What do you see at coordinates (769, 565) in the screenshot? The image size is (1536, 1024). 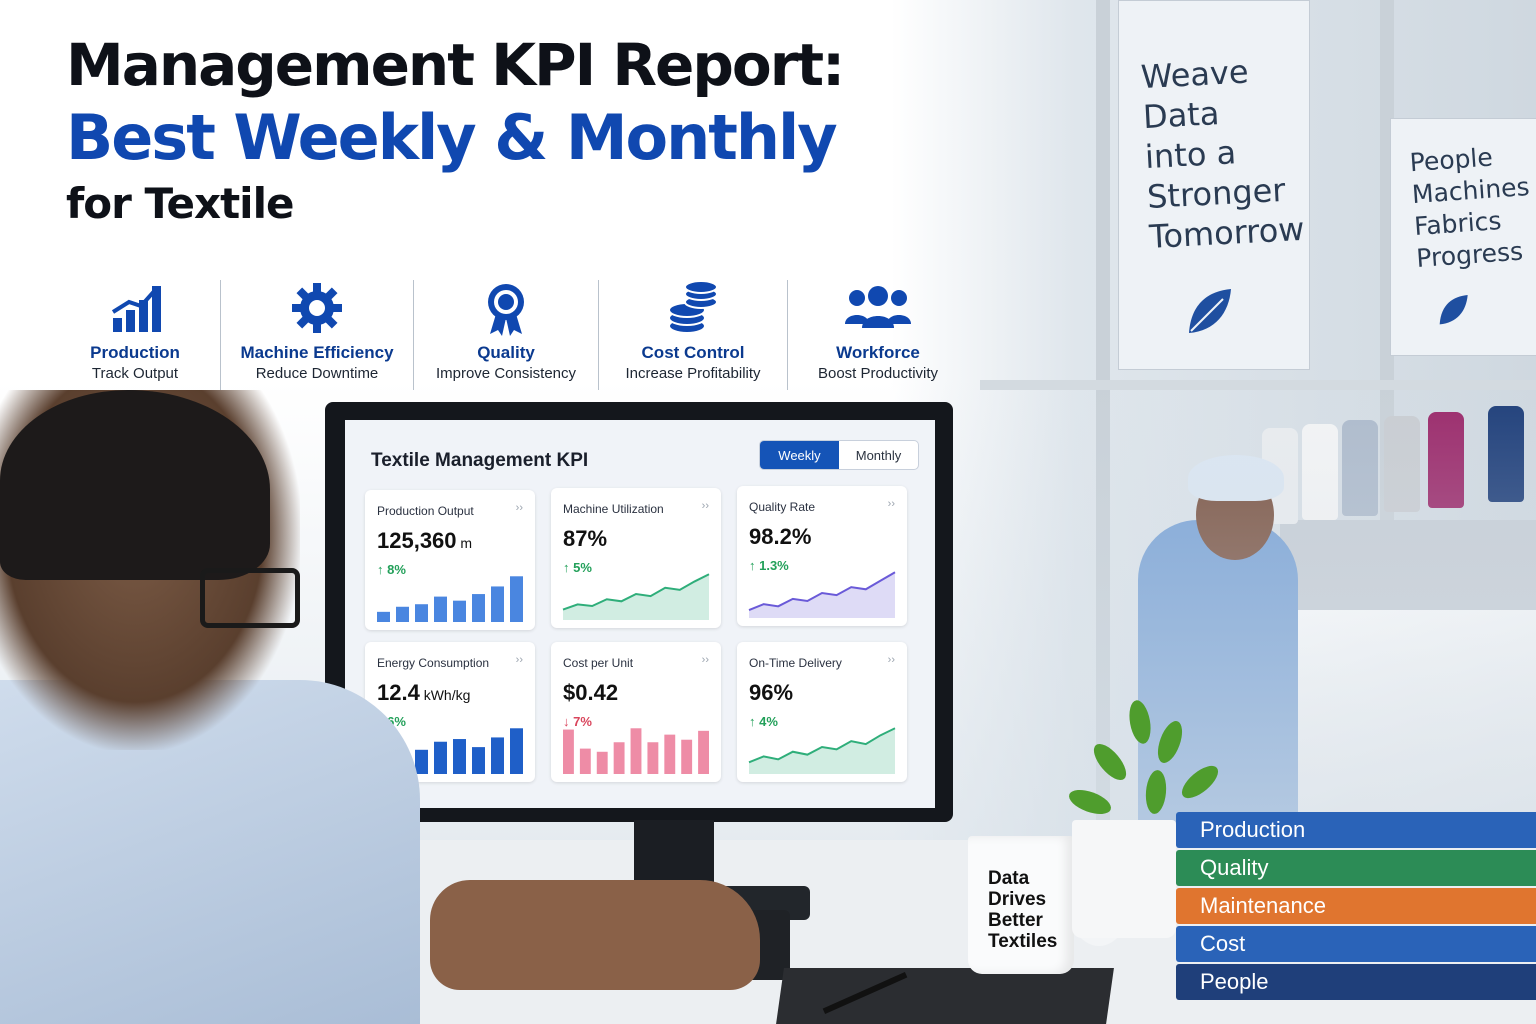 I see `kpi-delta: ↑ 1.3%` at bounding box center [769, 565].